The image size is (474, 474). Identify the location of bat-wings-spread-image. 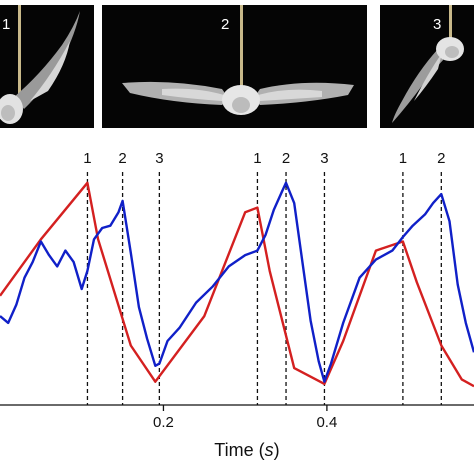
(238, 60).